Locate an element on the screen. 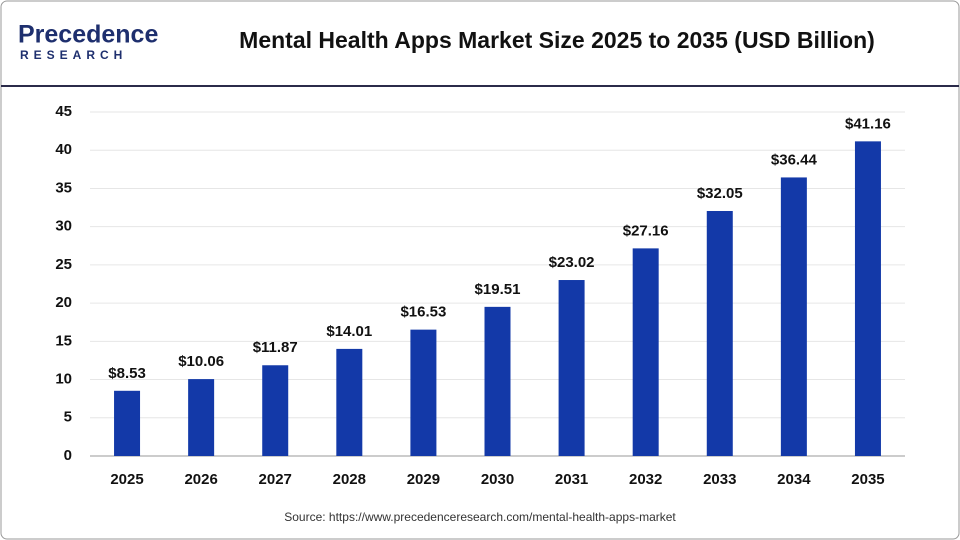 This screenshot has height=540, width=960. value-label: $10.06 is located at coordinates (201, 361).